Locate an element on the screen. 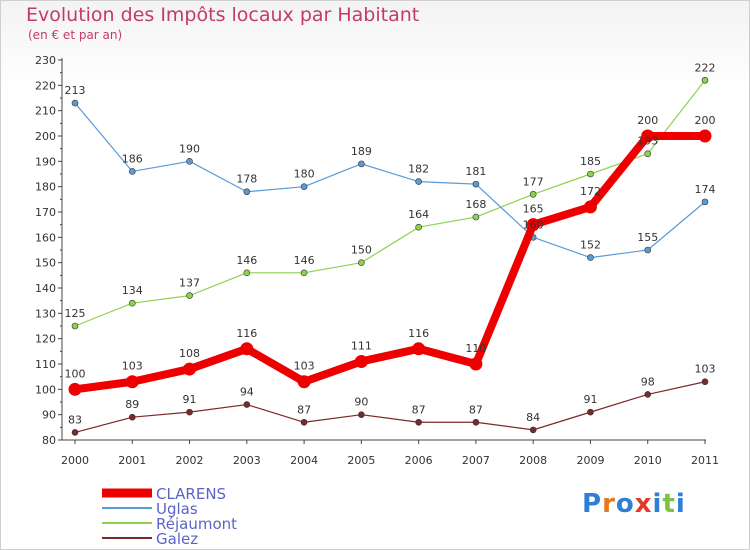  data-label: 172 is located at coordinates (590, 191).